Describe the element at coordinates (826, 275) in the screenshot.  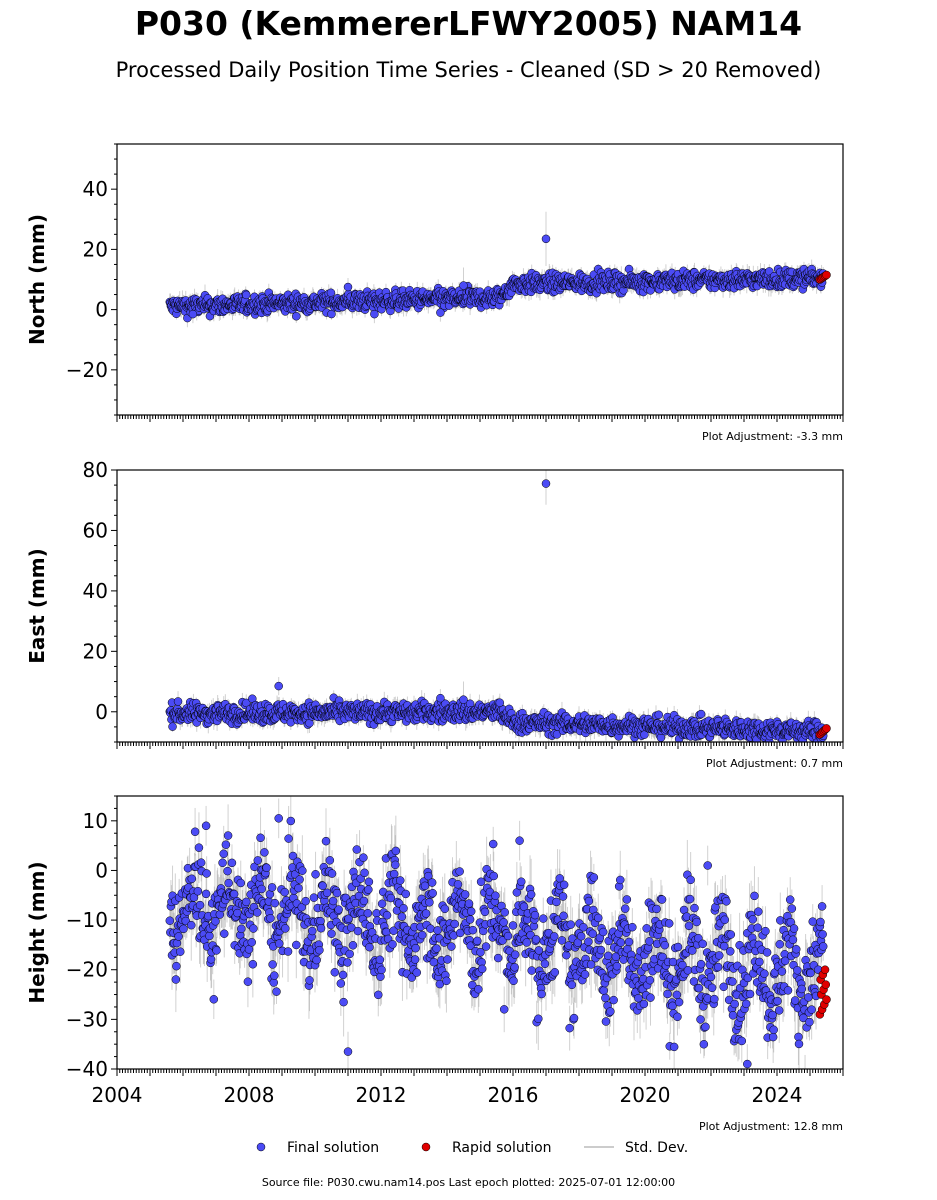
I see `rapid-point` at that location.